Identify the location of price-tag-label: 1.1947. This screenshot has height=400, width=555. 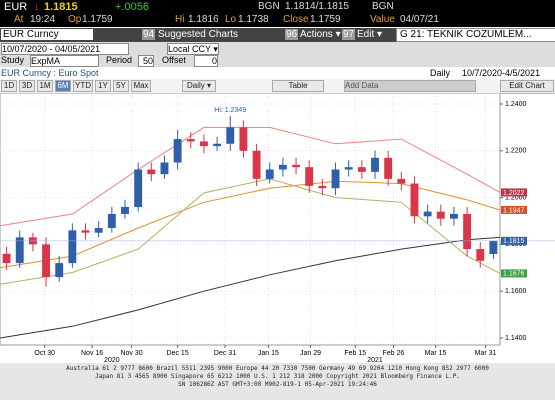
(514, 210).